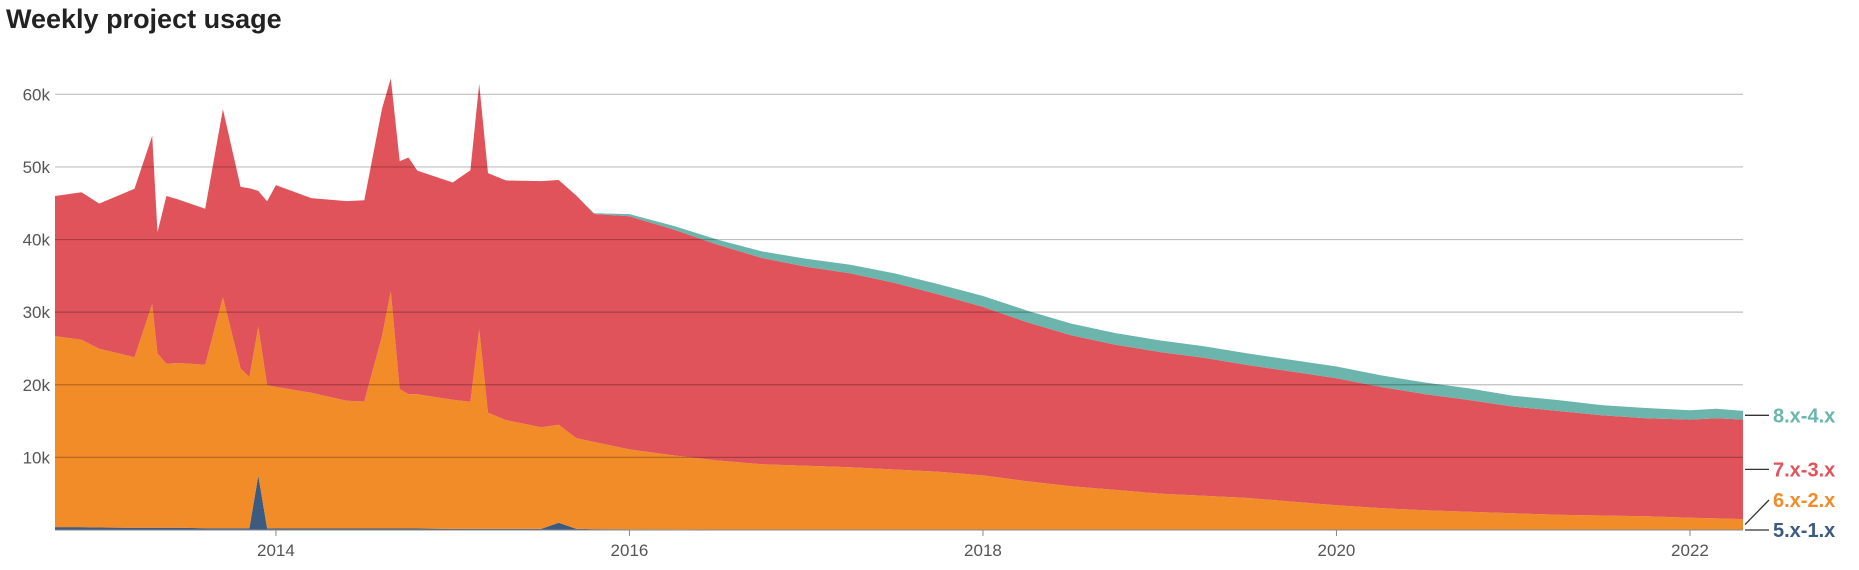 This screenshot has width=1859, height=570. Describe the element at coordinates (630, 550) in the screenshot. I see `x-tick-label: 2016` at that location.